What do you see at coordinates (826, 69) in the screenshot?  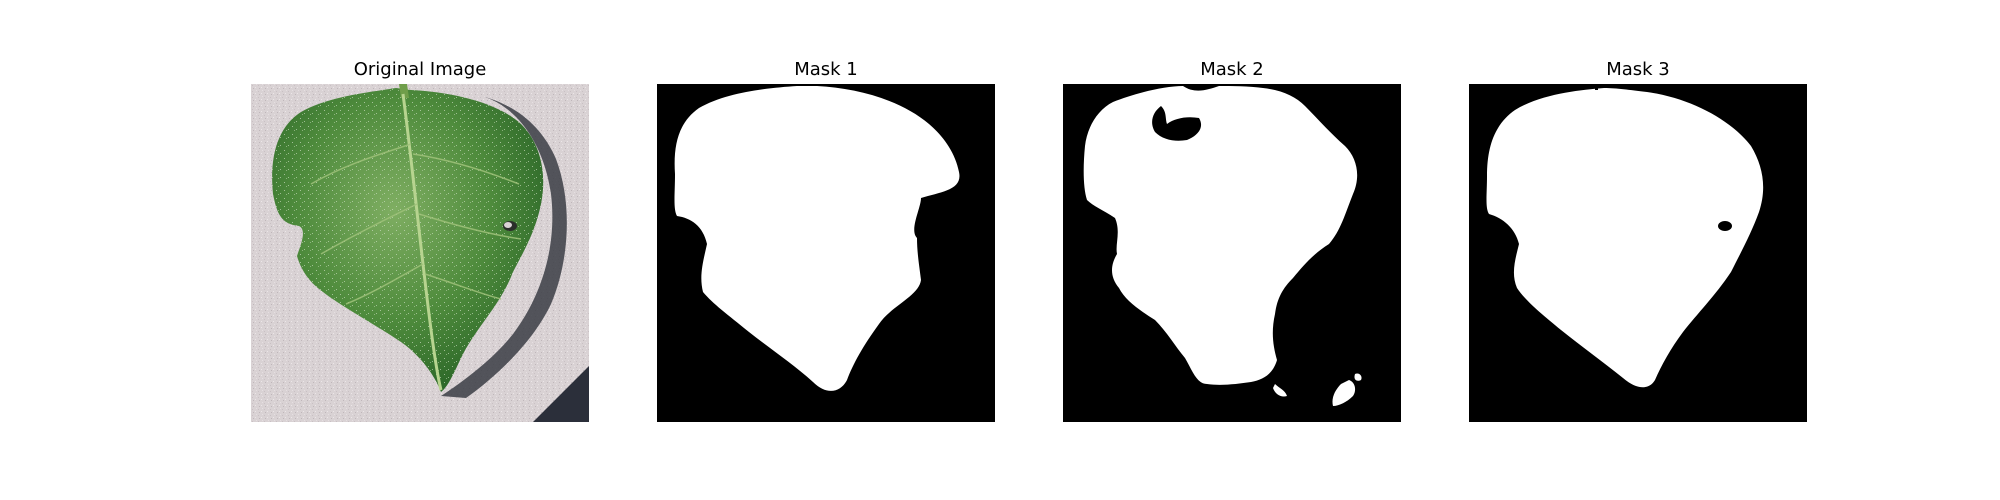 I see `panel-title: Mask 1` at bounding box center [826, 69].